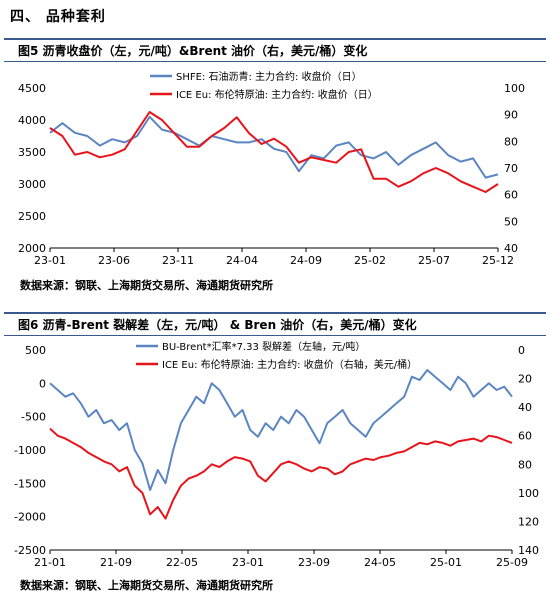 The width and height of the screenshot is (550, 601). I want to click on chart5-y-right-tick-6: 100, so click(514, 88).